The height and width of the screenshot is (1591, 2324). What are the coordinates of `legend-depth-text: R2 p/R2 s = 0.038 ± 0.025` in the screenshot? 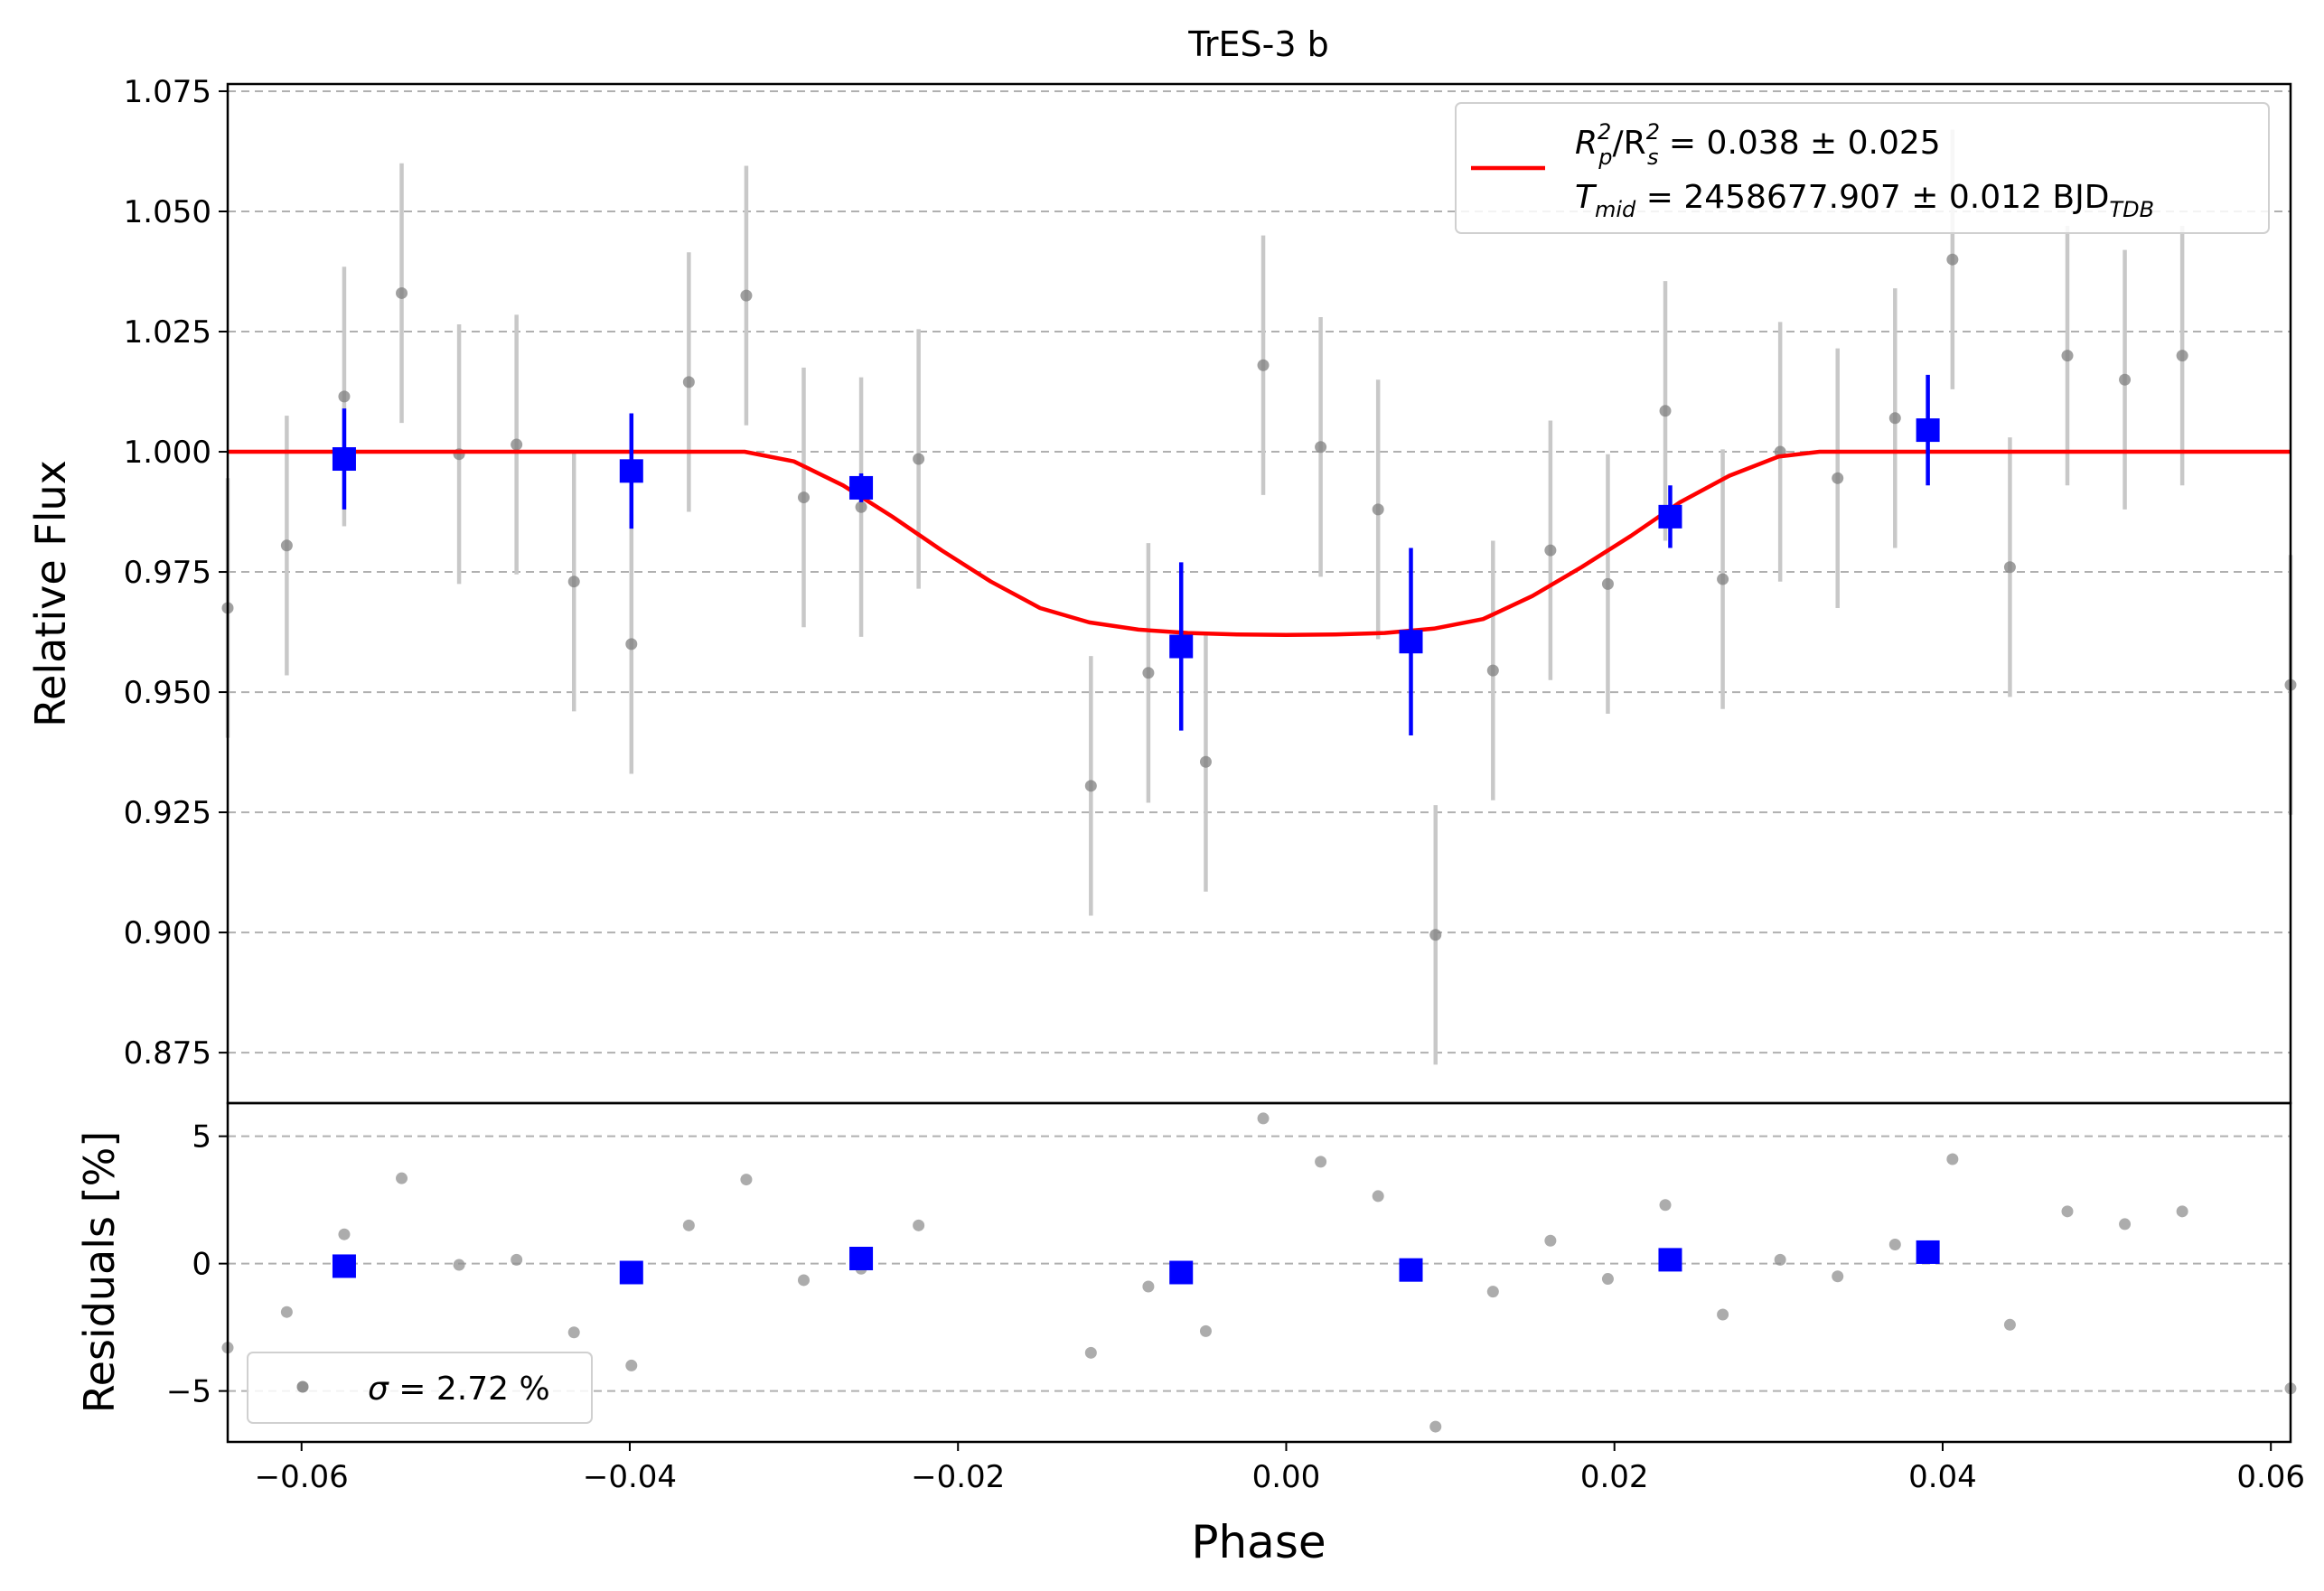 It's located at (1758, 144).